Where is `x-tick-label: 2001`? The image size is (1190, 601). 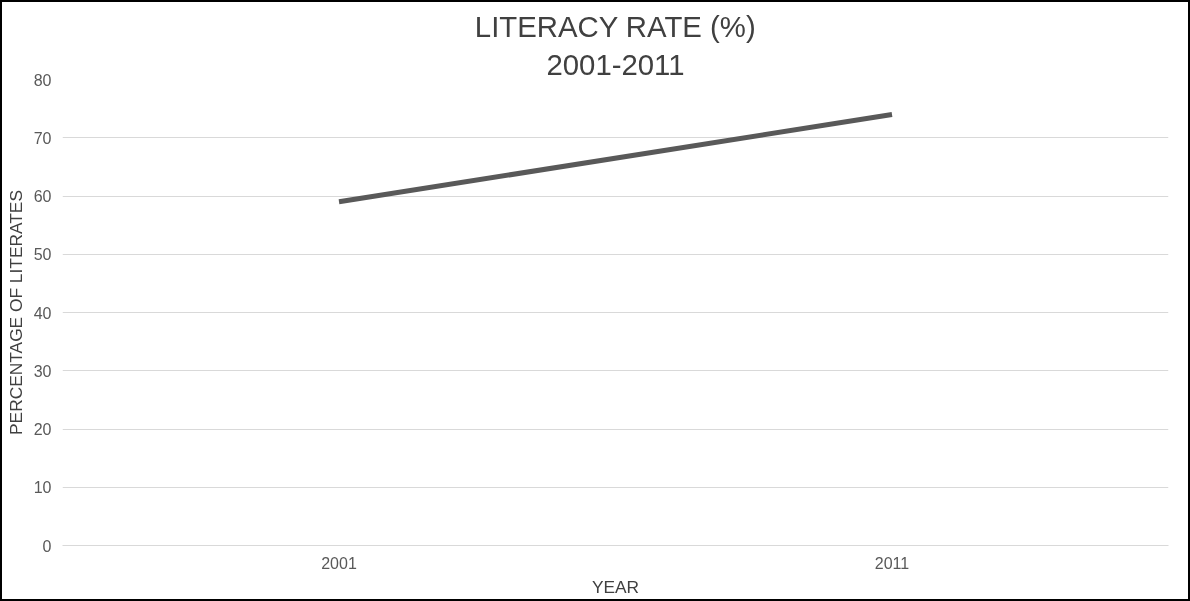 x-tick-label: 2001 is located at coordinates (339, 563).